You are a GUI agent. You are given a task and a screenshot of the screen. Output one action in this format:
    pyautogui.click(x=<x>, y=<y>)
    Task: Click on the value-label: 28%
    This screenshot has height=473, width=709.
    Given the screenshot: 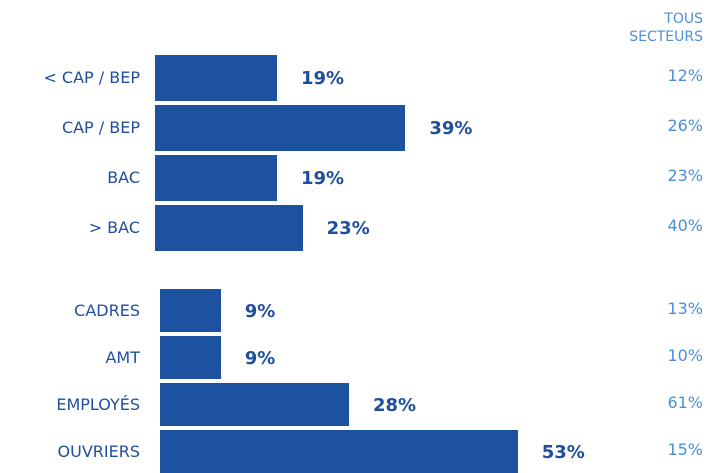 What is the action you would take?
    pyautogui.click(x=395, y=405)
    